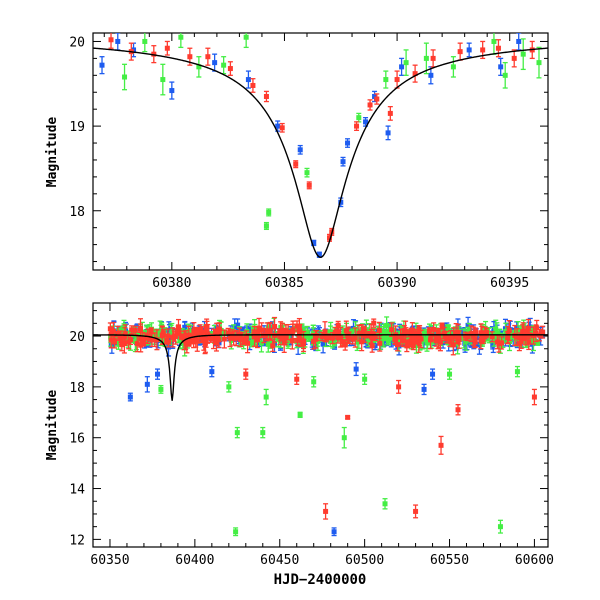 The height and width of the screenshot is (600, 600). What do you see at coordinates (77, 439) in the screenshot?
I see `y-tick-label: 16` at bounding box center [77, 439].